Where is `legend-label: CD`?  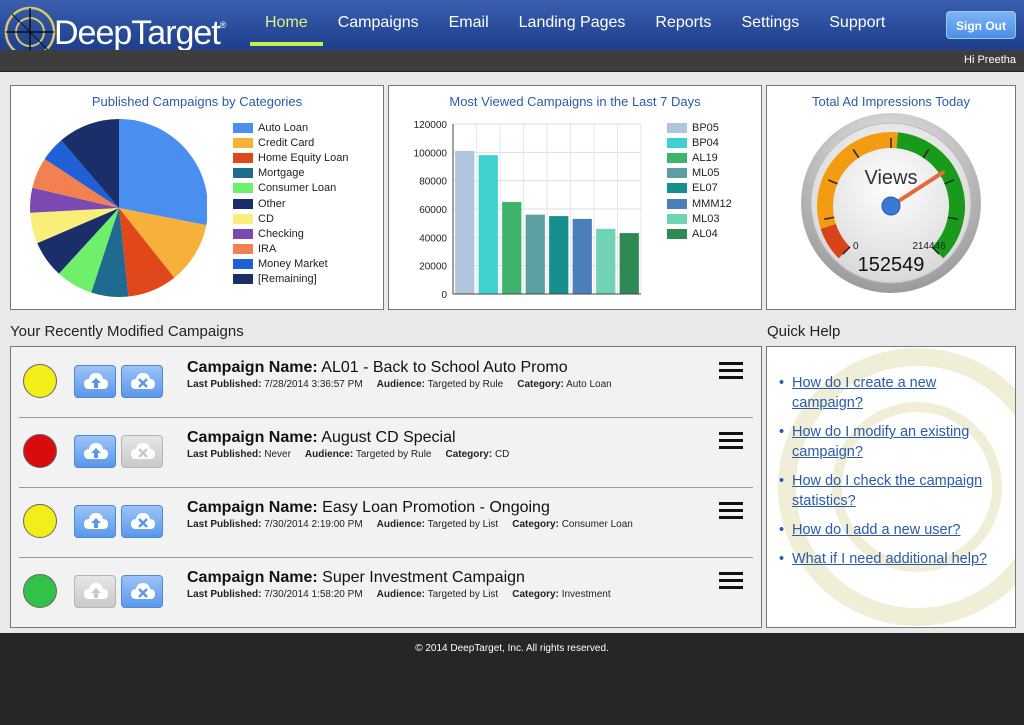
legend-label: CD is located at coordinates (266, 218).